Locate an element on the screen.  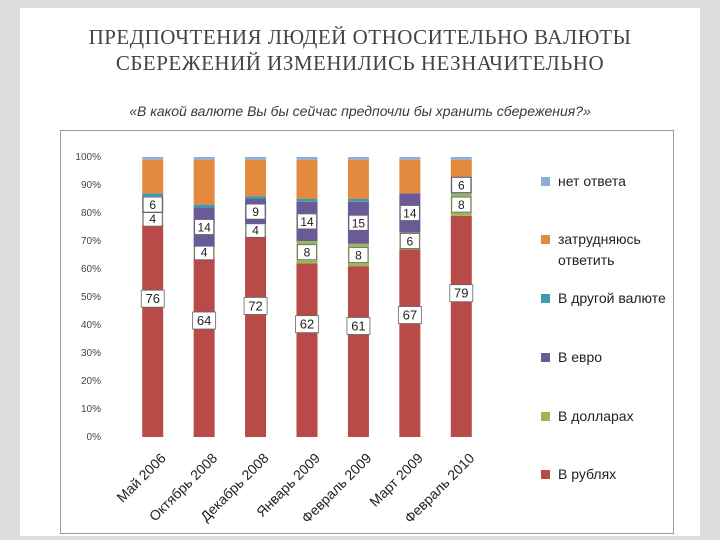
y-tick-label: 100% is located at coordinates (88, 157).